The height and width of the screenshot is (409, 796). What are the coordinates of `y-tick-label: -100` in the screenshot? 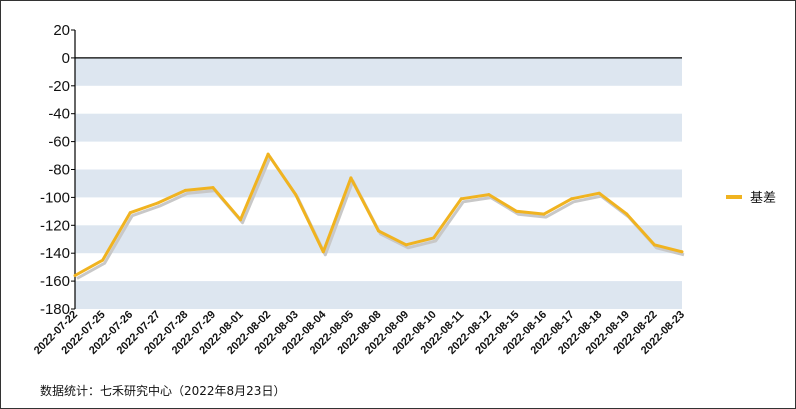 It's located at (55, 197).